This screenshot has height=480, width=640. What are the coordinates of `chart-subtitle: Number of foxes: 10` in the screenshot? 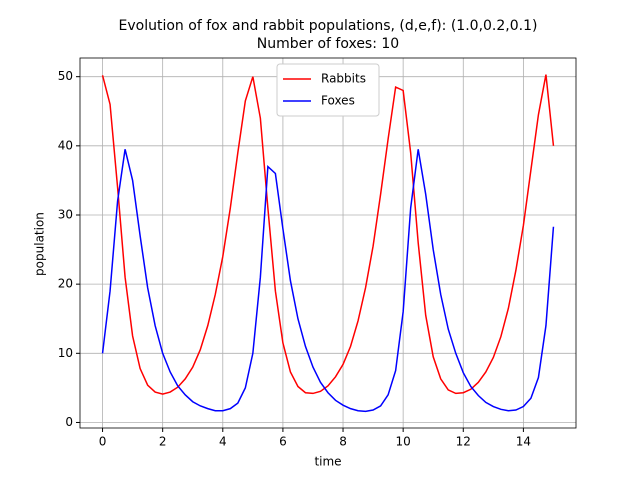 It's located at (328, 44).